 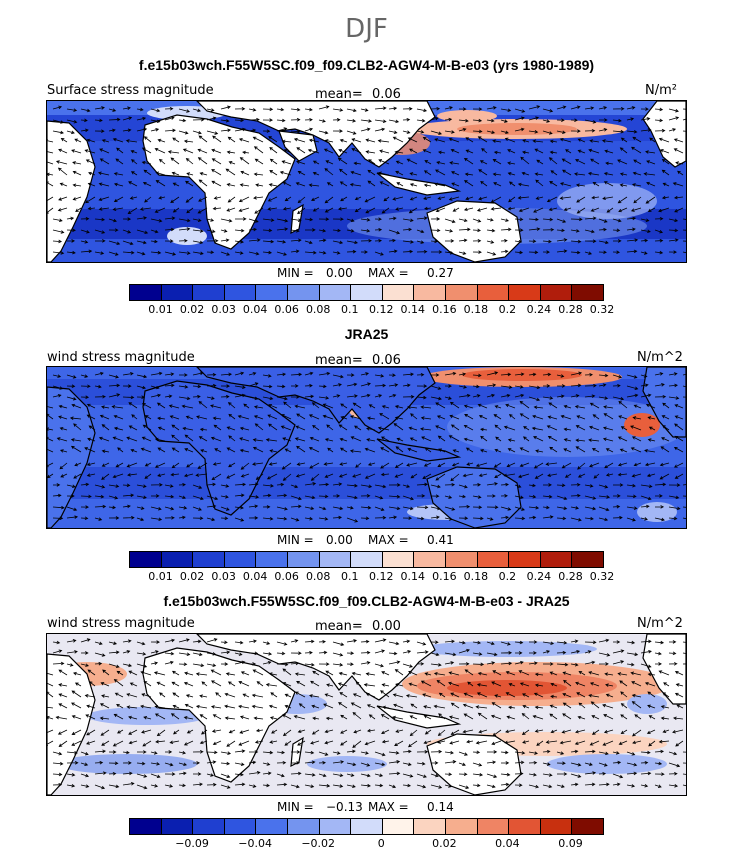 What do you see at coordinates (381, 309) in the screenshot?
I see `colorbar-tick-label: 0.12` at bounding box center [381, 309].